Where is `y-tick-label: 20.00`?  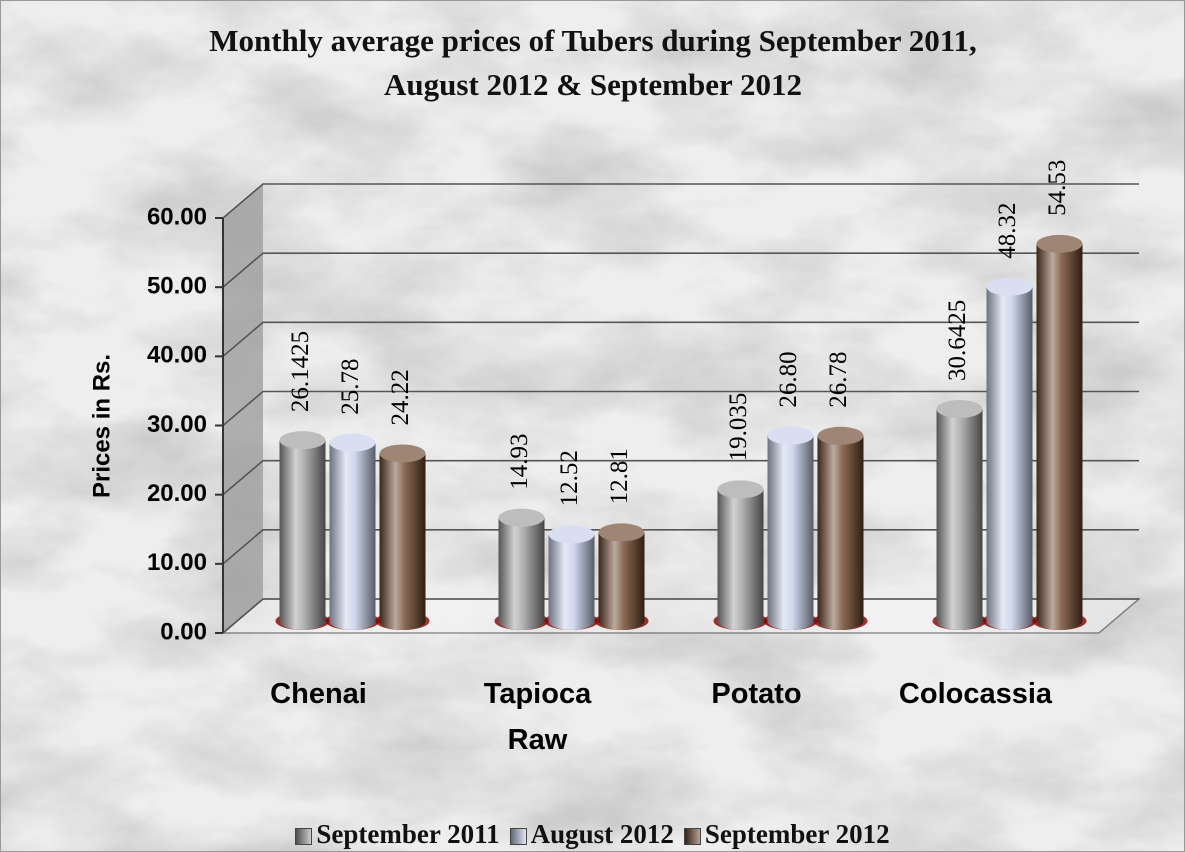
y-tick-label: 20.00 is located at coordinates (177, 493).